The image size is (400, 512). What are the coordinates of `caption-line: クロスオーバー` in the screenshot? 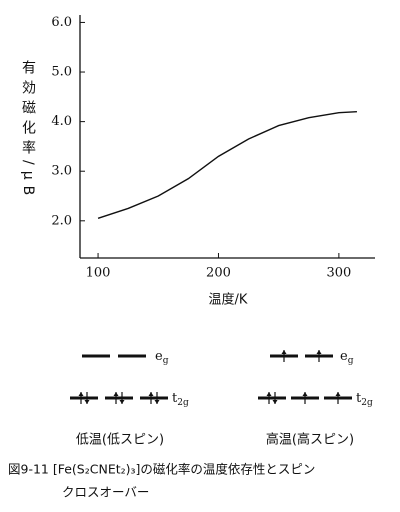 It's located at (105, 492).